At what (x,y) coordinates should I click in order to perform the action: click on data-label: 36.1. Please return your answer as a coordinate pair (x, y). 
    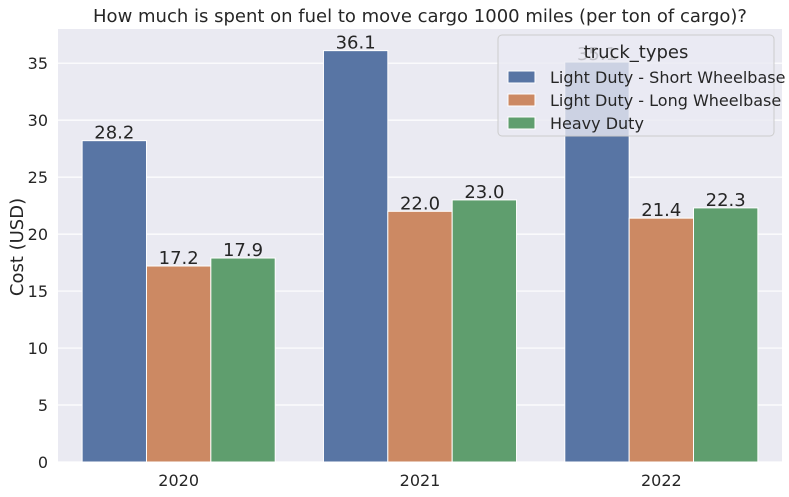
    Looking at the image, I should click on (356, 43).